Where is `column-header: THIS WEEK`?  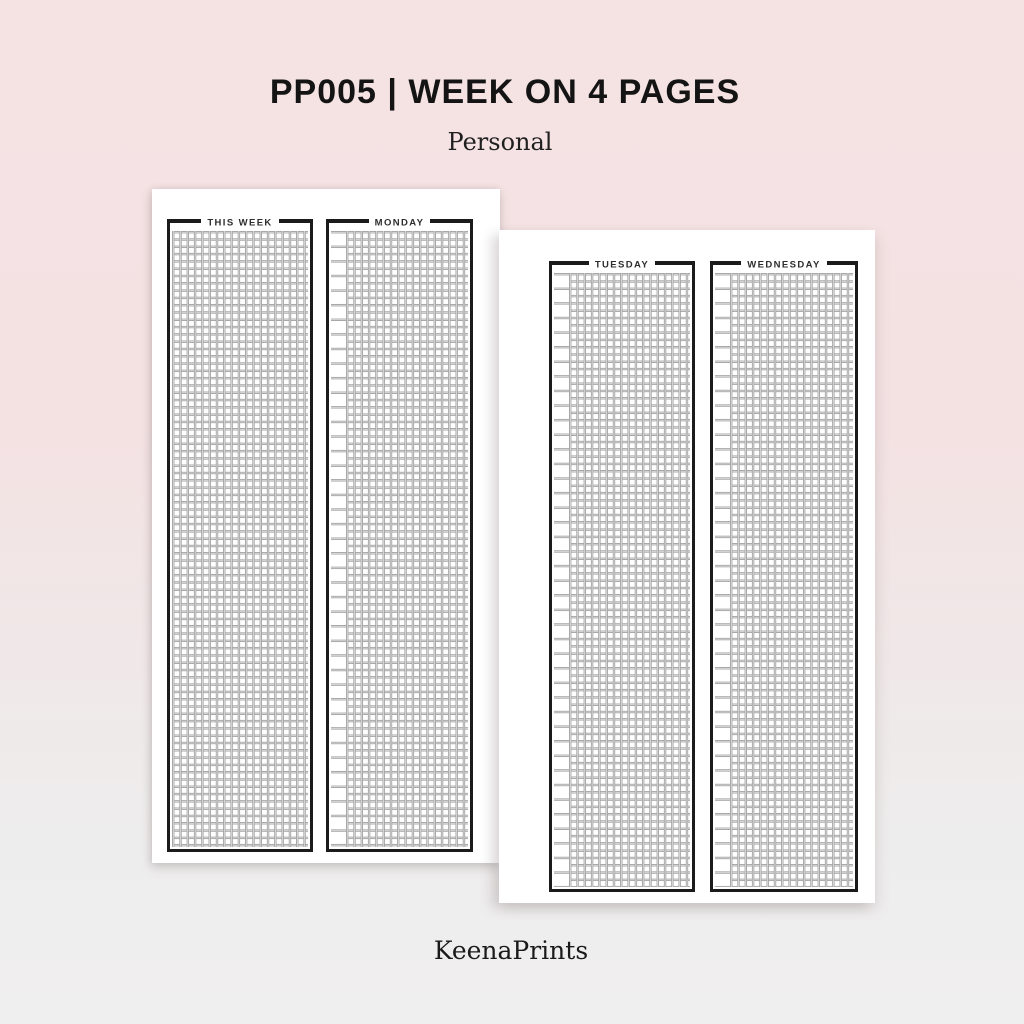 column-header: THIS WEEK is located at coordinates (240, 224).